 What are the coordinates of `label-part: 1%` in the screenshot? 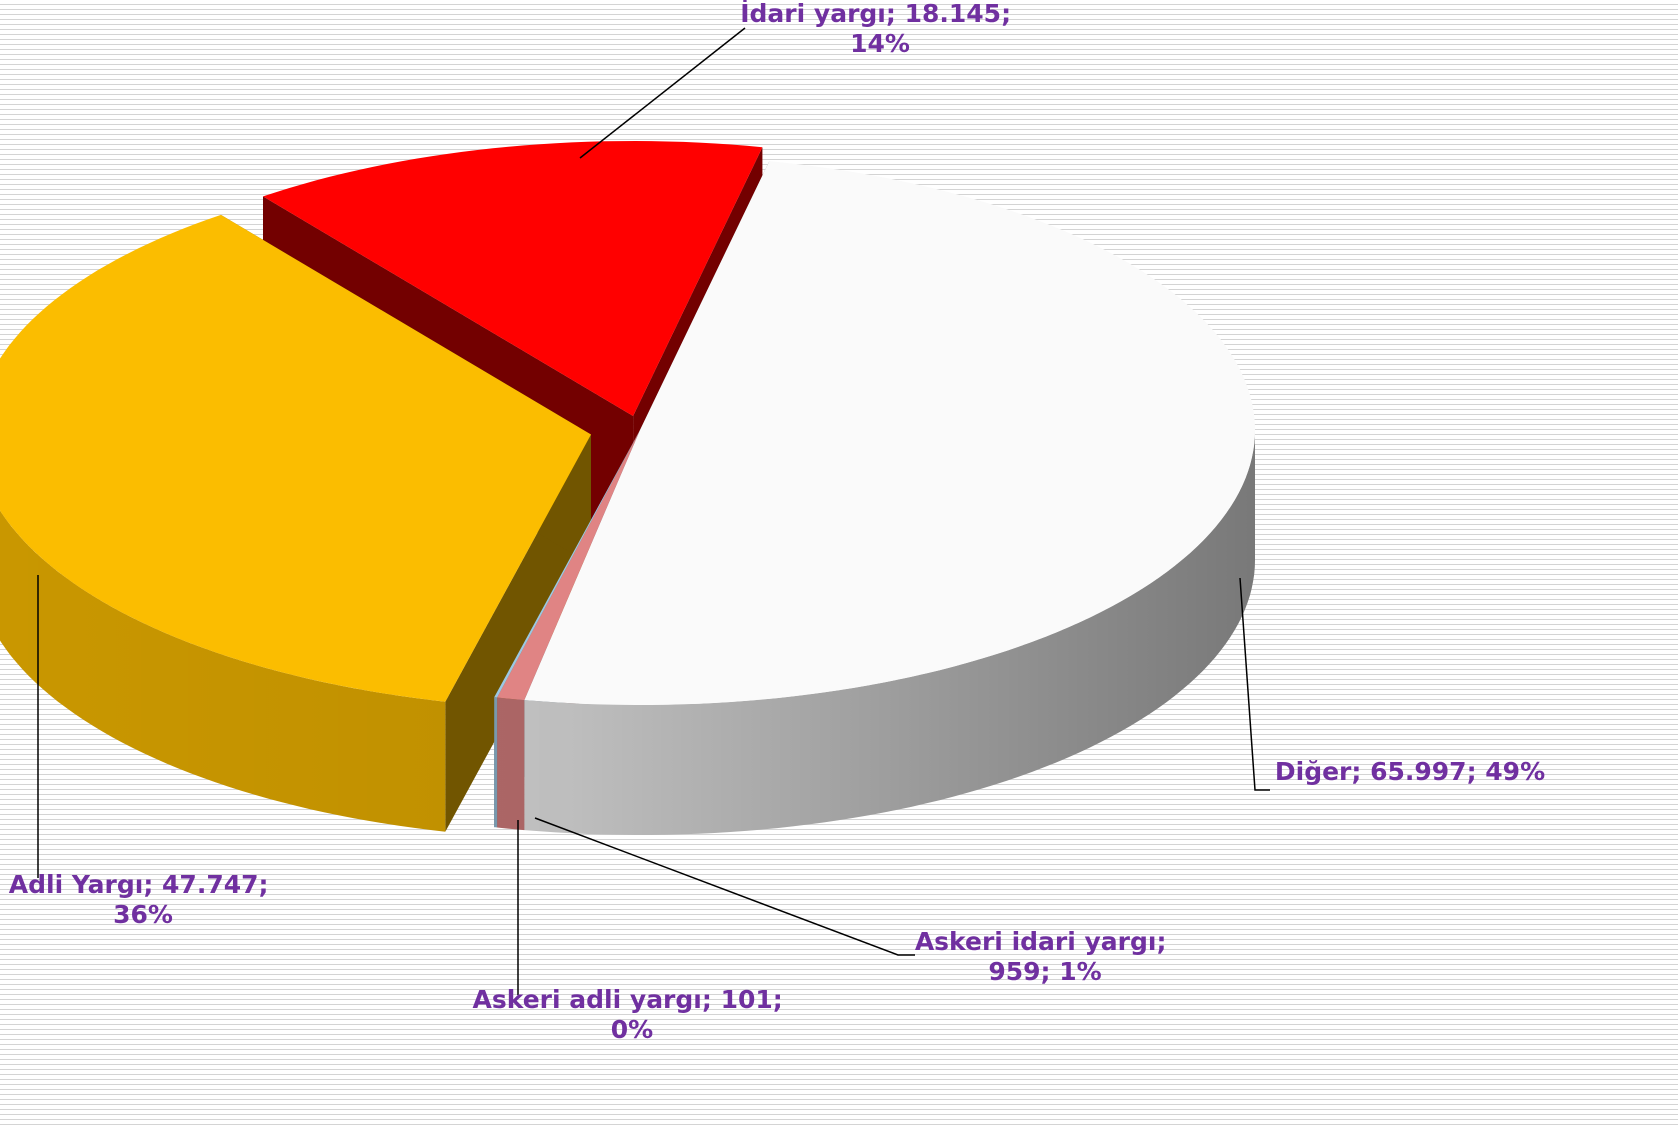 It's located at (1080, 971).